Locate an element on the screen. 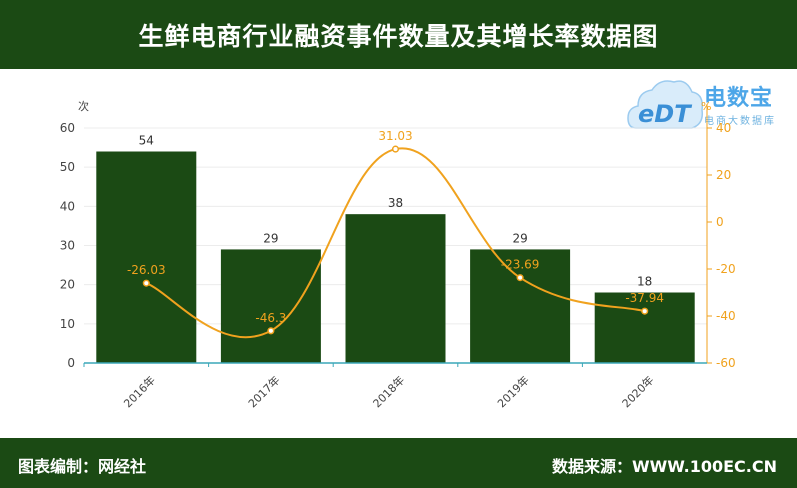  line-value-label: -46.3 is located at coordinates (270, 318).